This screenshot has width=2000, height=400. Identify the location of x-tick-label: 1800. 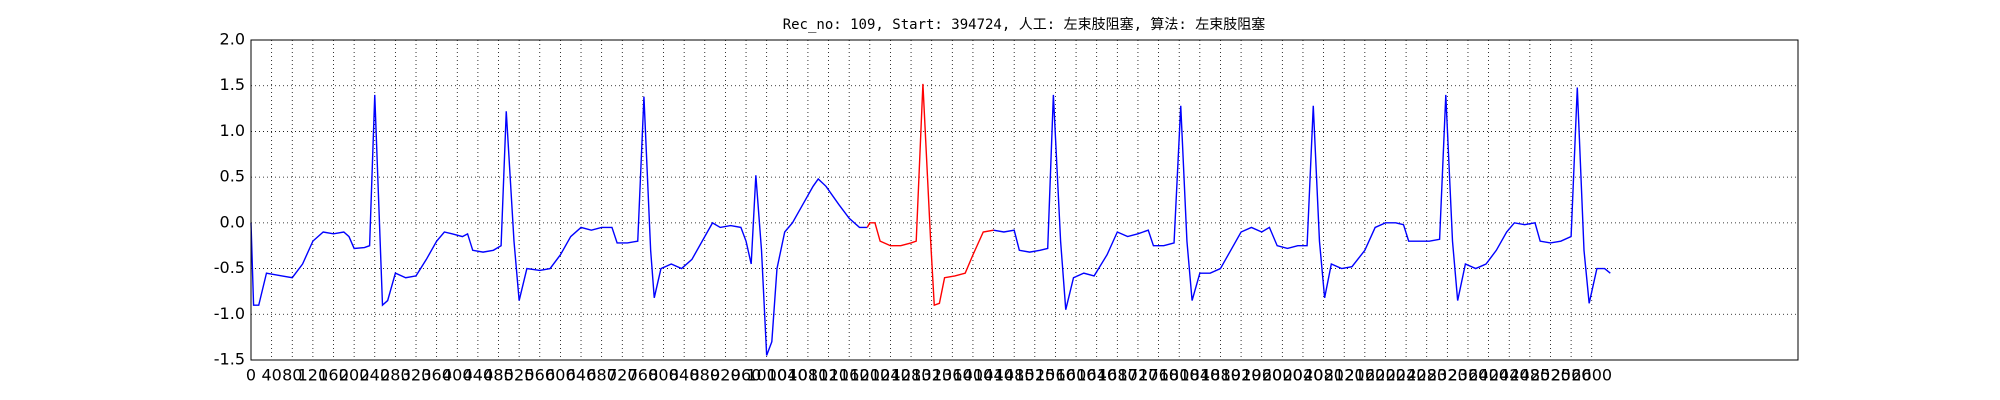
(1179, 375).